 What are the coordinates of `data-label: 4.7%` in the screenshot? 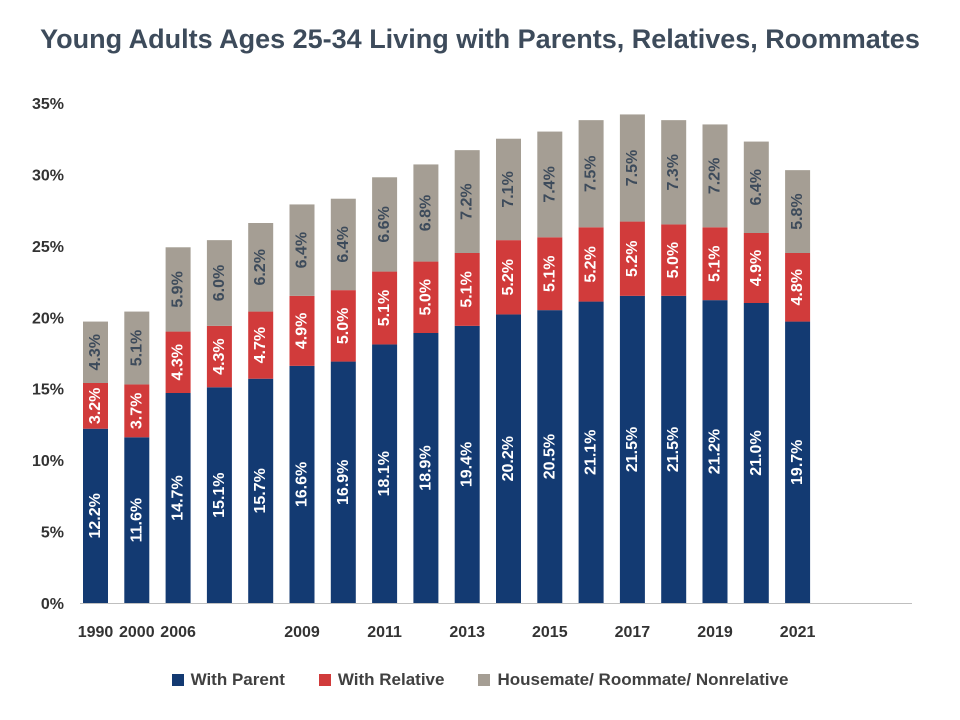 It's located at (260, 345).